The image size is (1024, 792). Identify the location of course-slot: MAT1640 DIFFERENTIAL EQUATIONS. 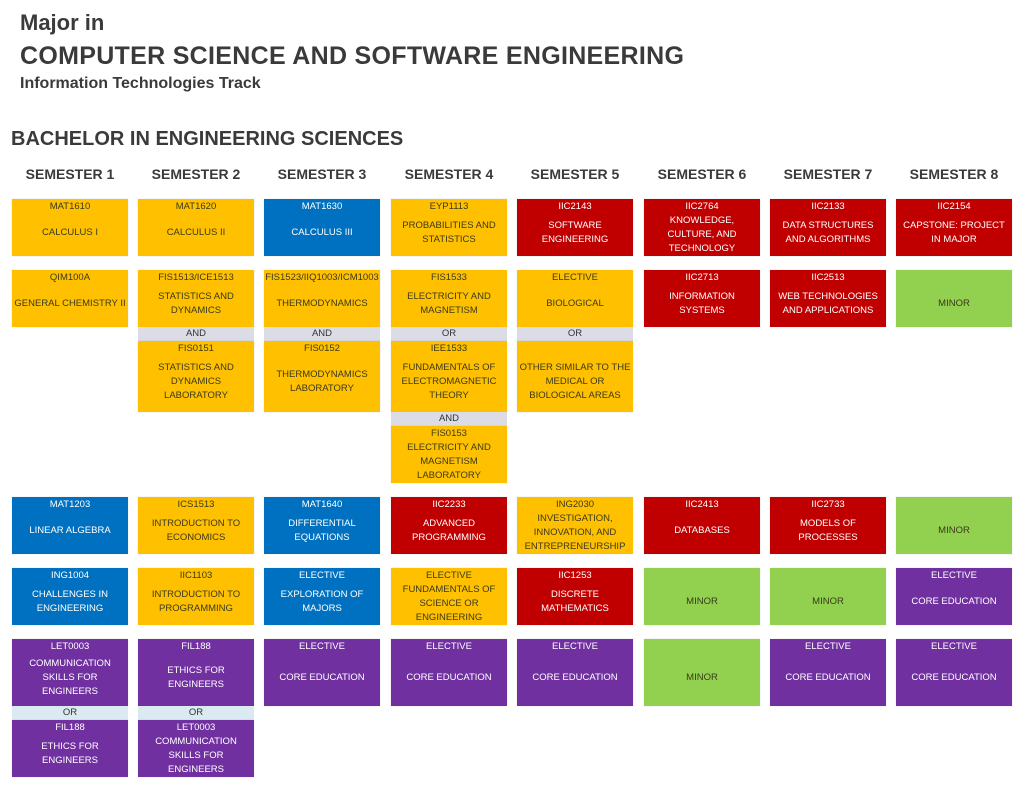
(322, 525).